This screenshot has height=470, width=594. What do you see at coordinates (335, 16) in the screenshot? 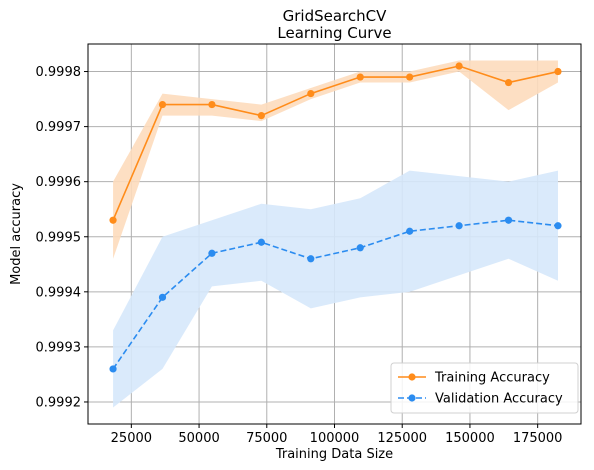
I see `chart-title: GridSearchCV` at bounding box center [335, 16].